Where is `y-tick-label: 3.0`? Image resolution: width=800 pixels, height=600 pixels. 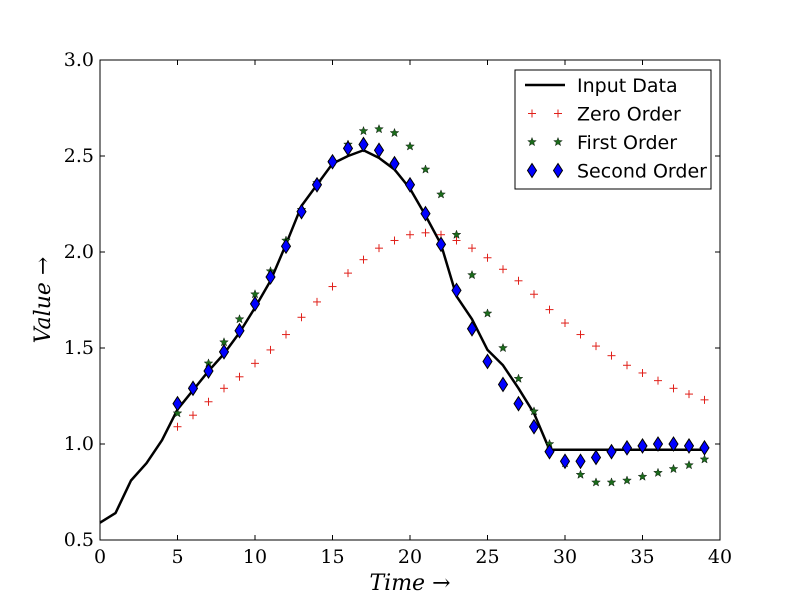 y-tick-label: 3.0 is located at coordinates (79, 60).